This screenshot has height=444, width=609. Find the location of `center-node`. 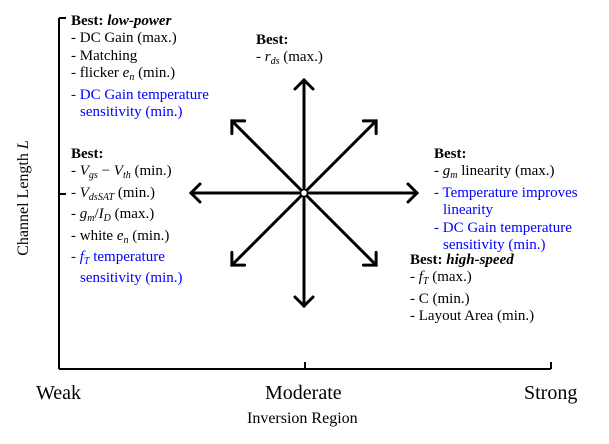

center-node is located at coordinates (304, 193).